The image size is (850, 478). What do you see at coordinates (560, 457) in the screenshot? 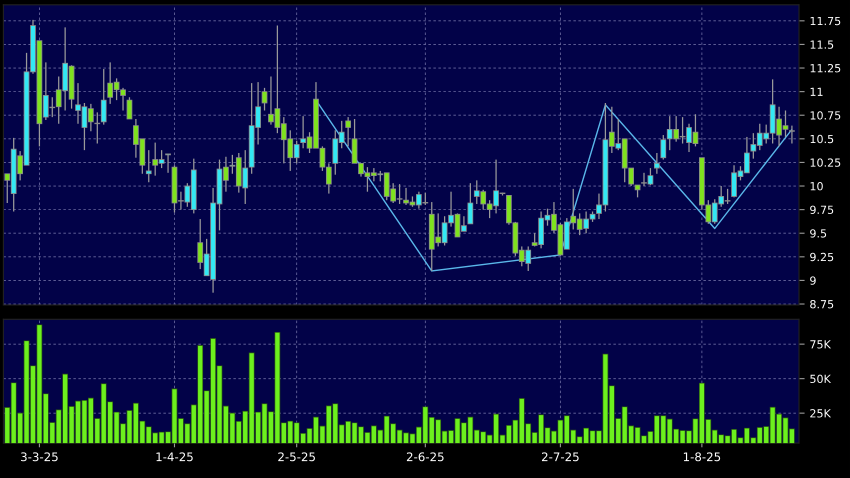
I see `x-tick-label: 2-7-25` at bounding box center [560, 457].